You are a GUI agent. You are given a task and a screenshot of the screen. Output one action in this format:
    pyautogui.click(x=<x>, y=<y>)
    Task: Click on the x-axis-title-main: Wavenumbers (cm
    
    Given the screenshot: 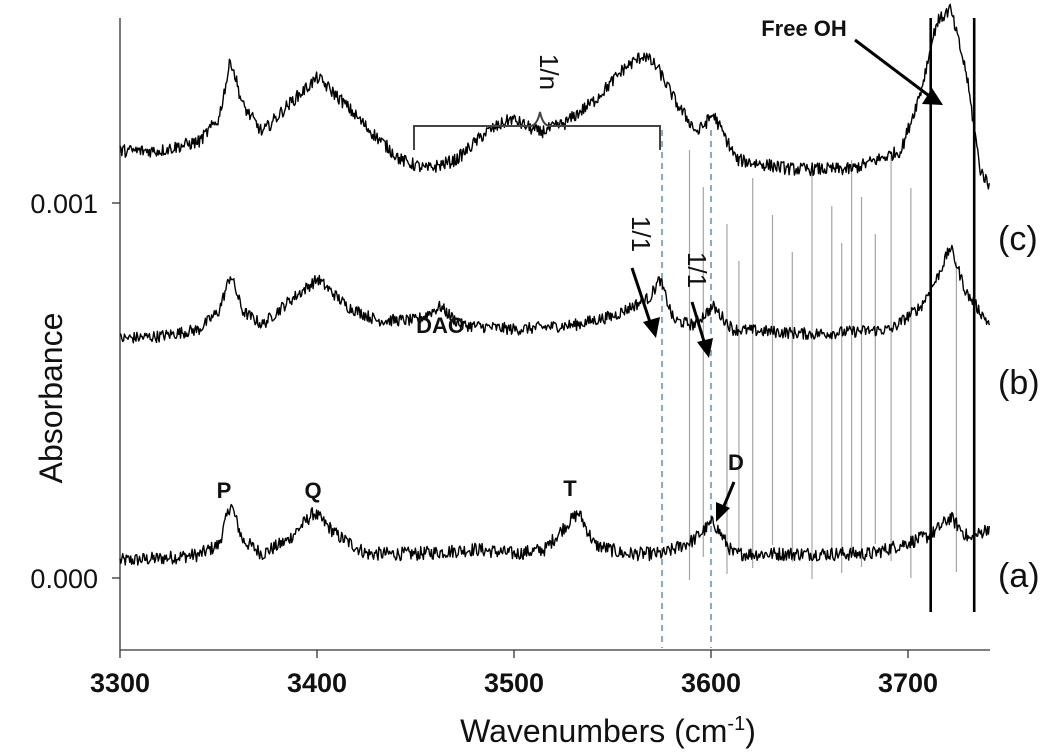 What is the action you would take?
    pyautogui.click(x=593, y=731)
    